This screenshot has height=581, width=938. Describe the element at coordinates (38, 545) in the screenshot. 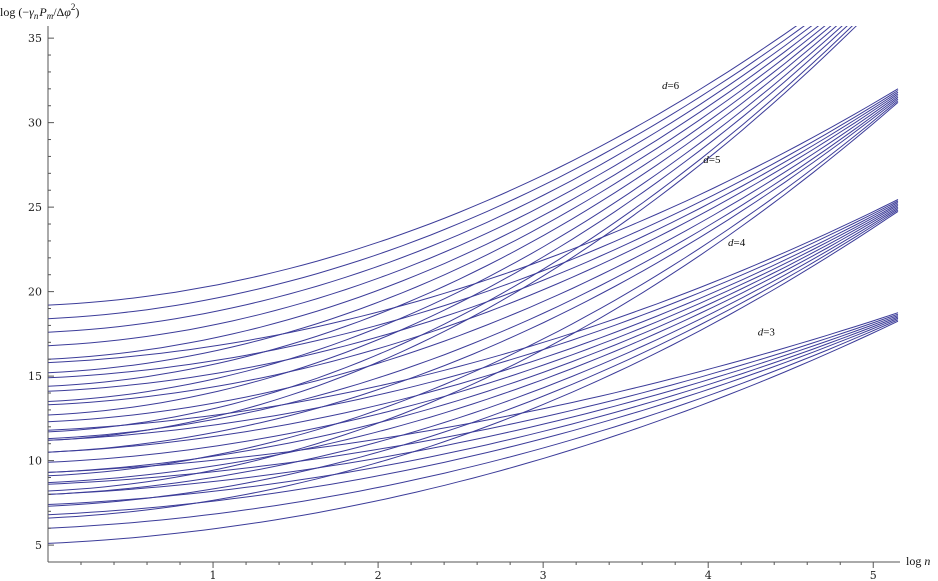

I see `y-tick-label: 5` at that location.